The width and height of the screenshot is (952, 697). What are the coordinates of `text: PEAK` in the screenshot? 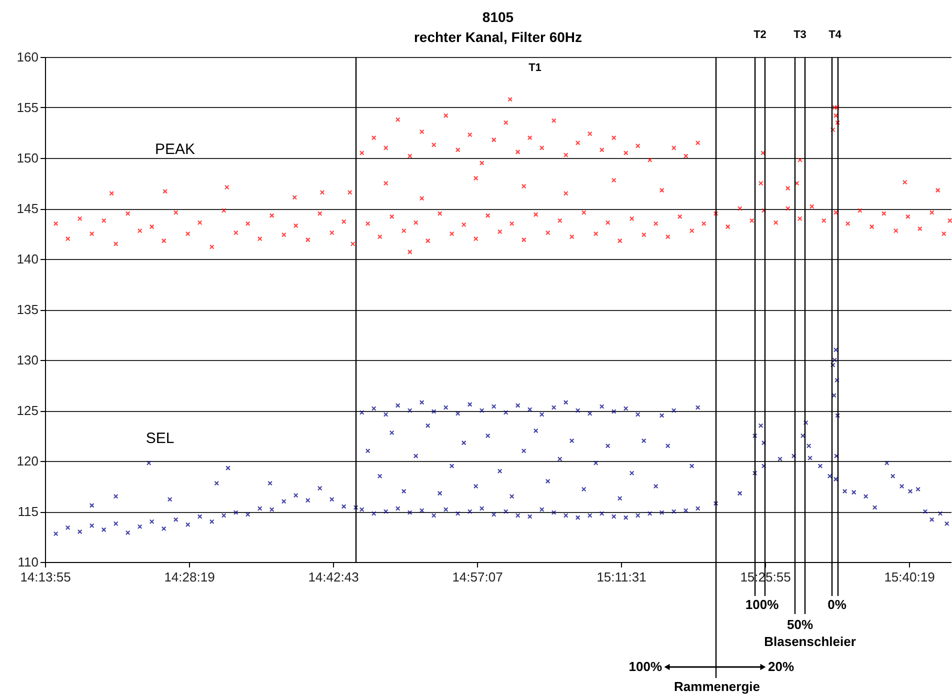 It's located at (175, 149).